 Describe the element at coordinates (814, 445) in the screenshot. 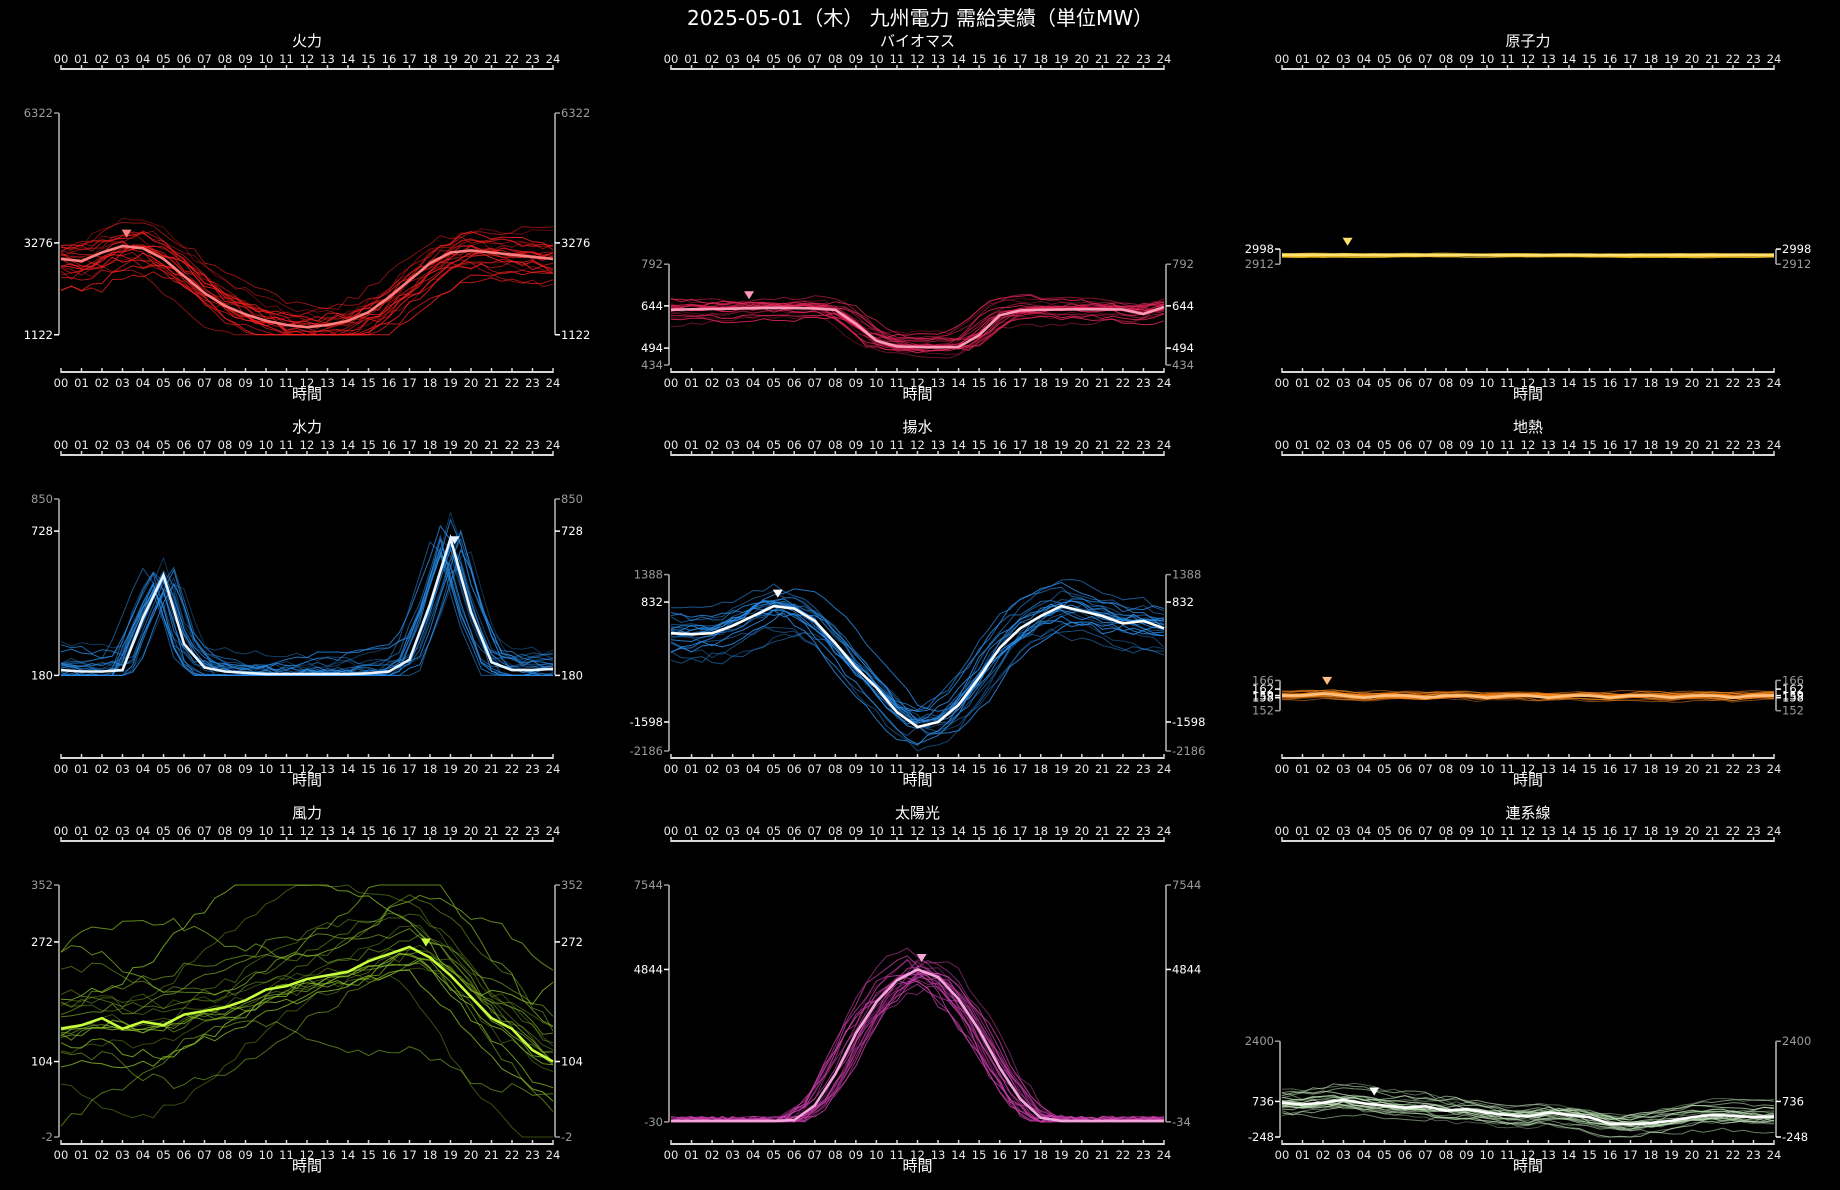

I see `hour-tick-label: 07` at that location.